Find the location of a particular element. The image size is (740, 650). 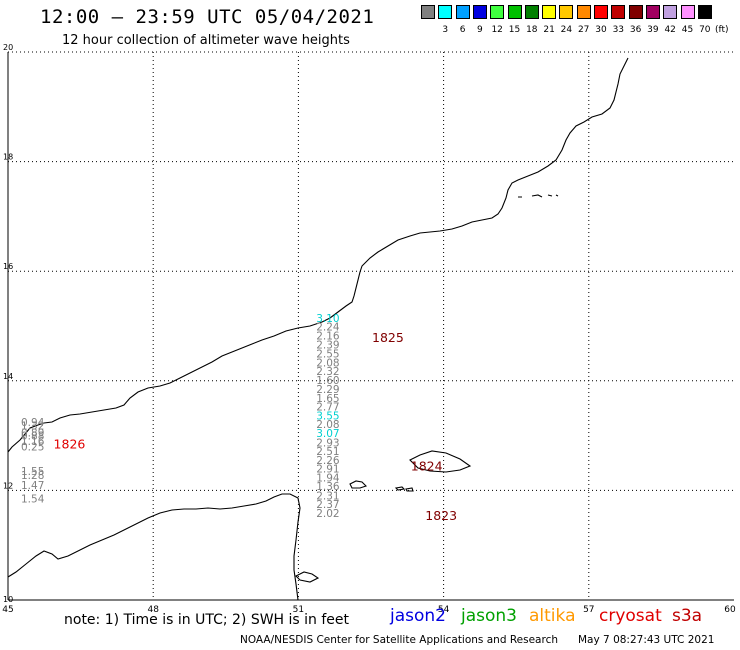

socotra-island is located at coordinates (440, 461).